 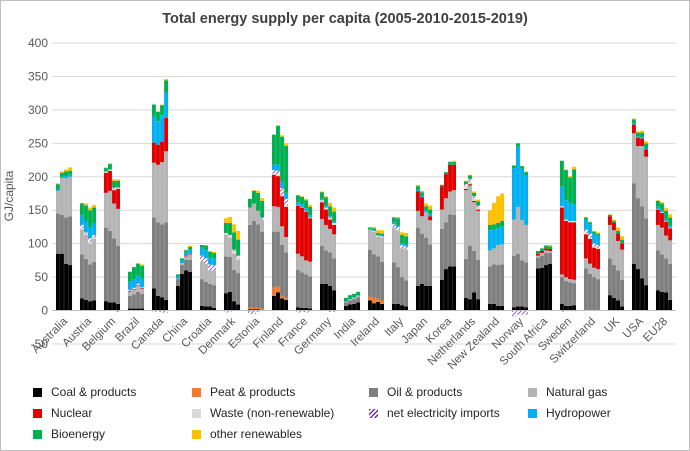 What do you see at coordinates (44, 311) in the screenshot?
I see `y-tick-label: 0` at bounding box center [44, 311].